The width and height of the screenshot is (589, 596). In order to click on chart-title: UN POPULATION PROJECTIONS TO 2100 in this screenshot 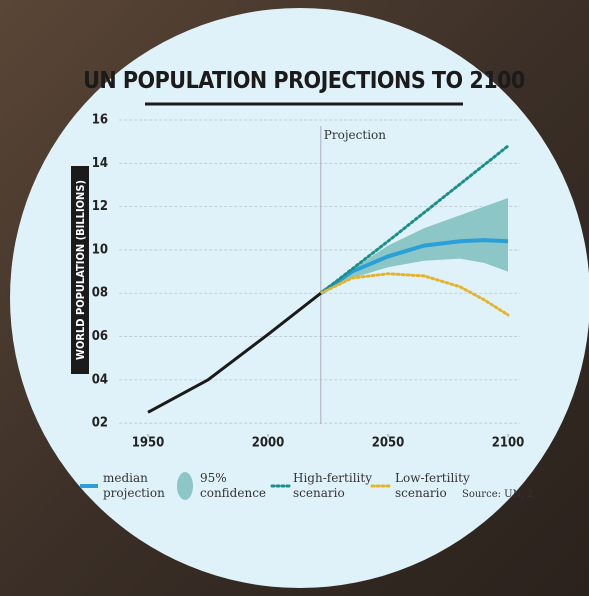, I will do `click(304, 81)`.